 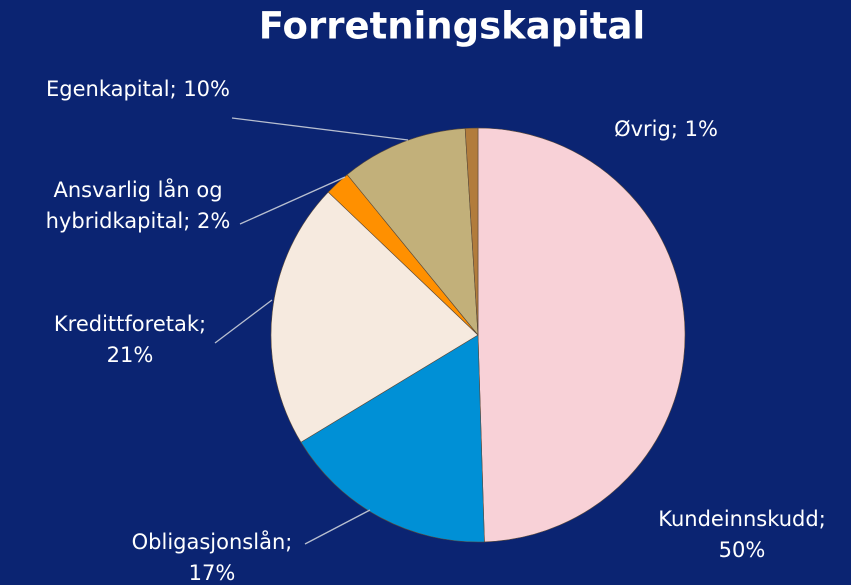 What do you see at coordinates (130, 324) in the screenshot?
I see `data-label-line: Kredittforetak;` at bounding box center [130, 324].